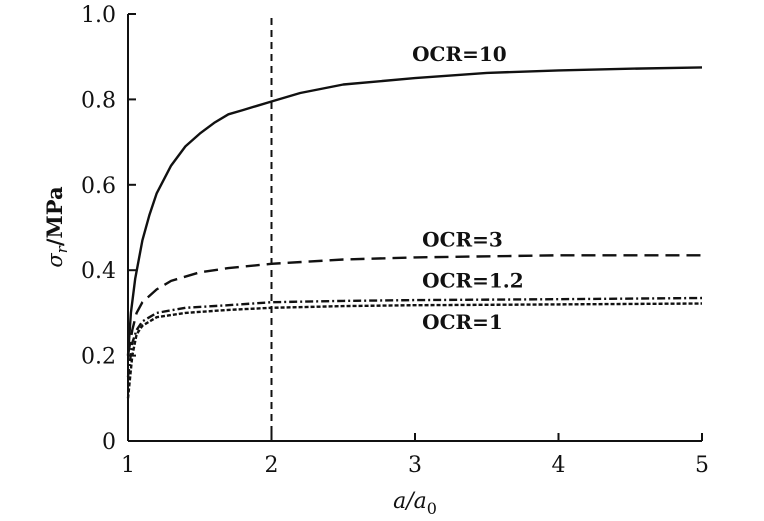 This screenshot has height=521, width=764. Describe the element at coordinates (462, 240) in the screenshot. I see `series-label-ocr-3: OCR=3` at that location.